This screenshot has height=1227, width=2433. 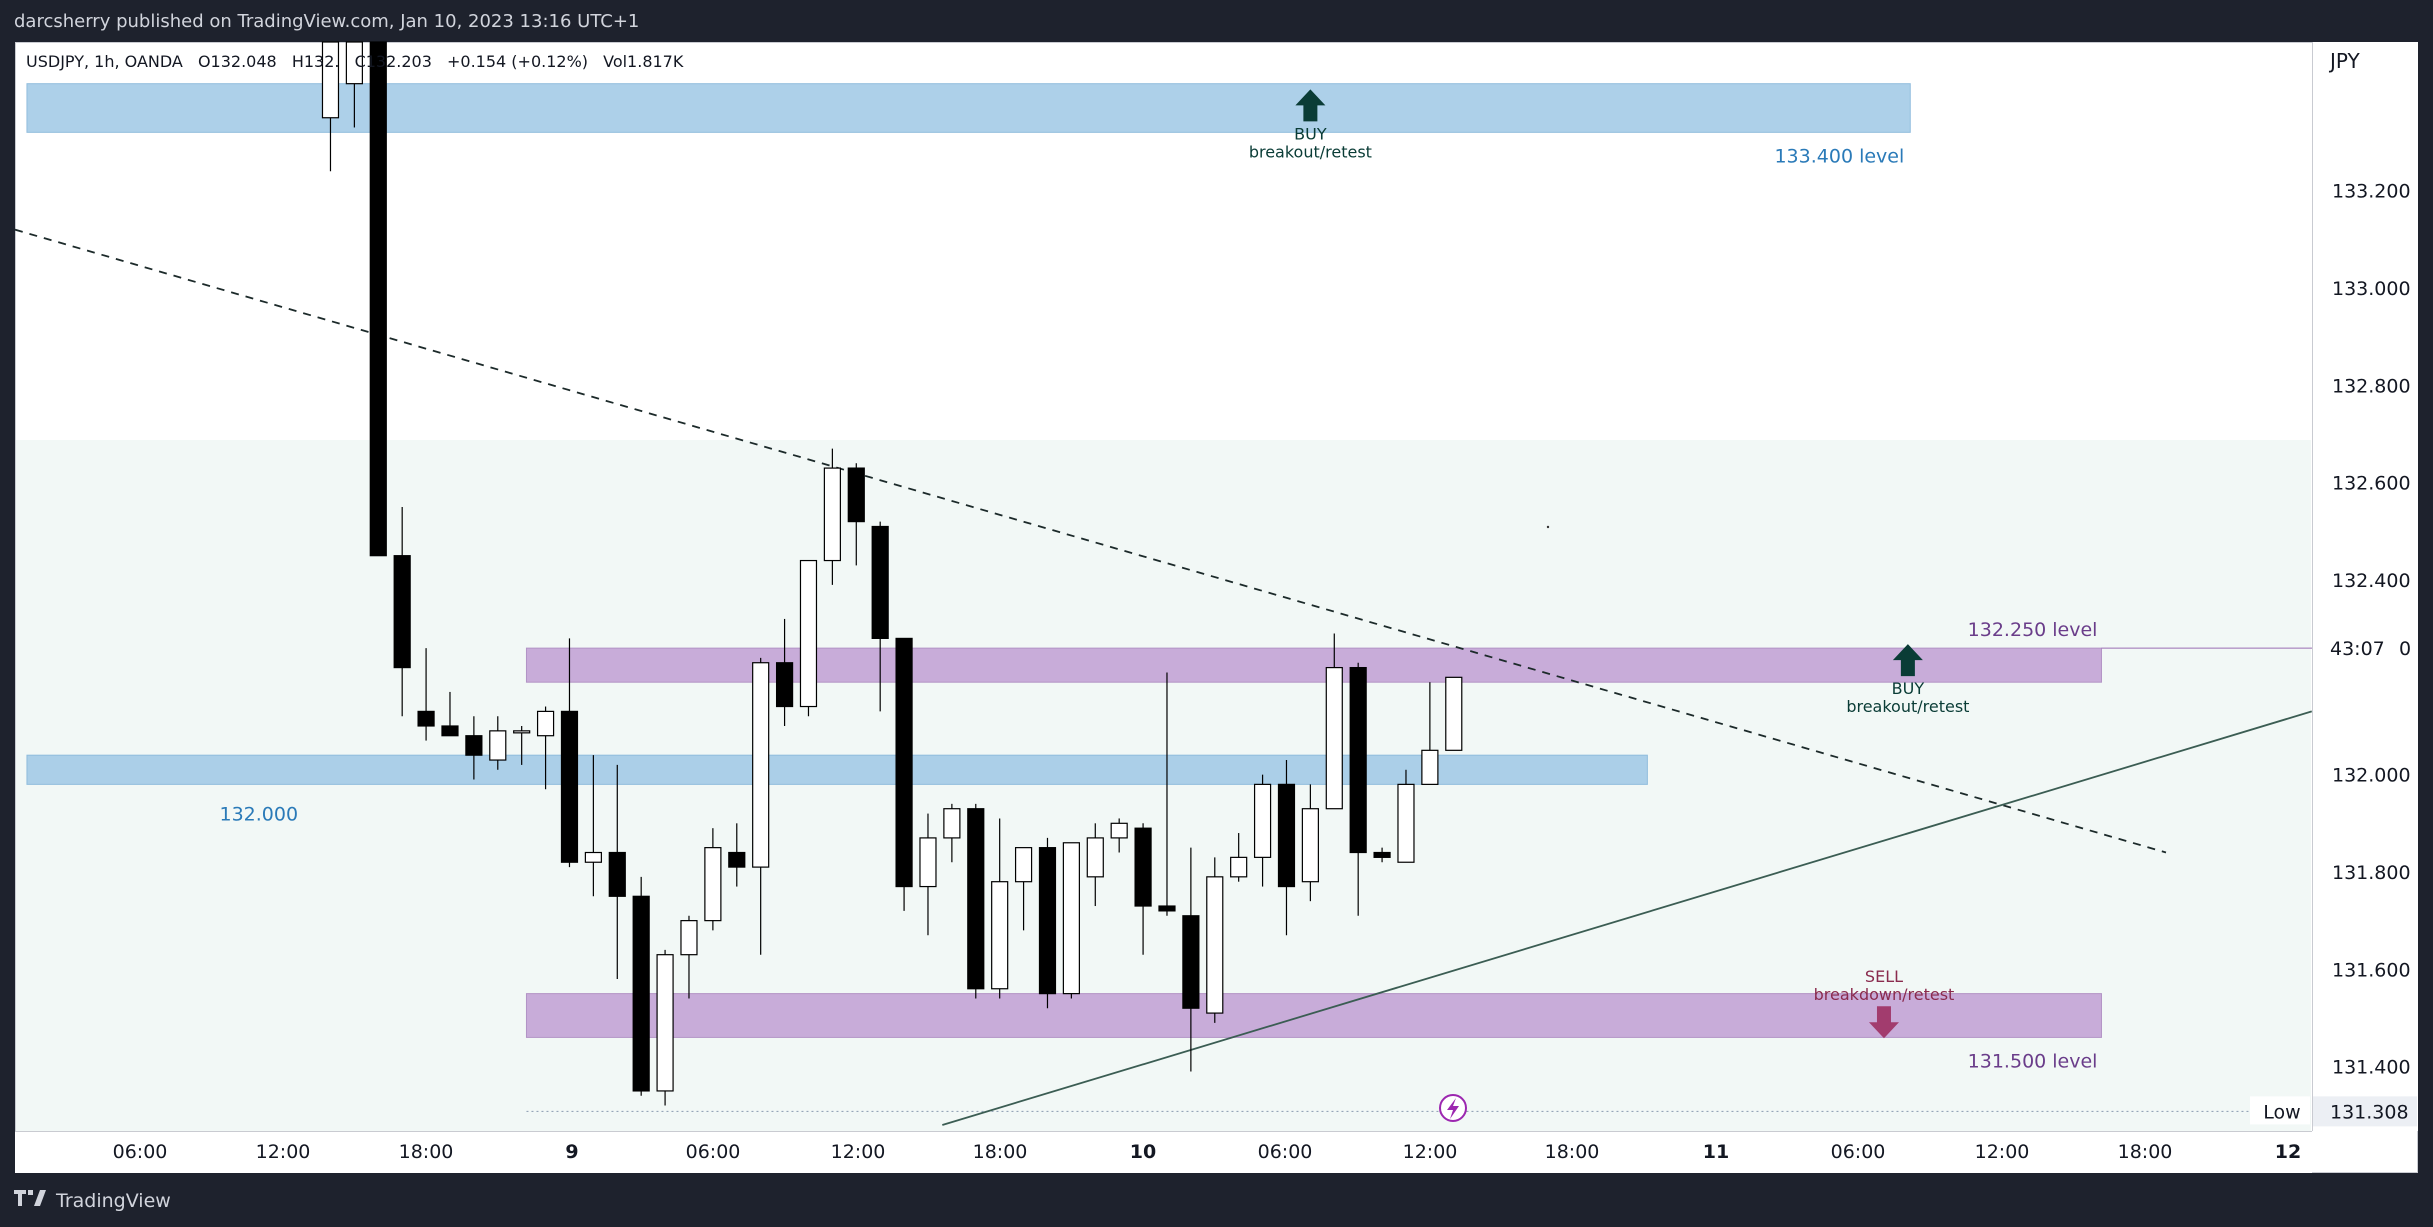 I want to click on y-tick-label: 132.000, so click(x=2371, y=776).